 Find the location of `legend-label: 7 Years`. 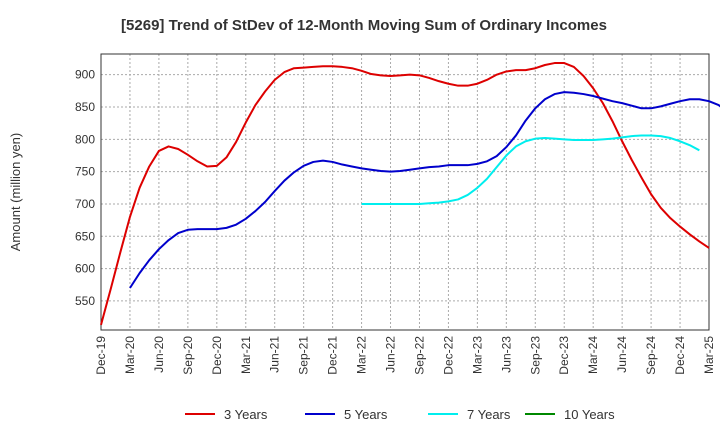

legend-label: 7 Years is located at coordinates (489, 414).